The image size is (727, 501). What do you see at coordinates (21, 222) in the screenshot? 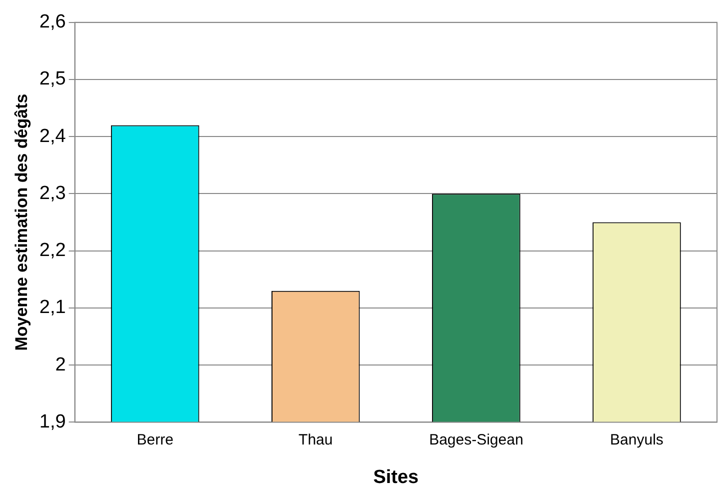
I see `y-axis-title: Moyenne estimation des dégâts` at bounding box center [21, 222].